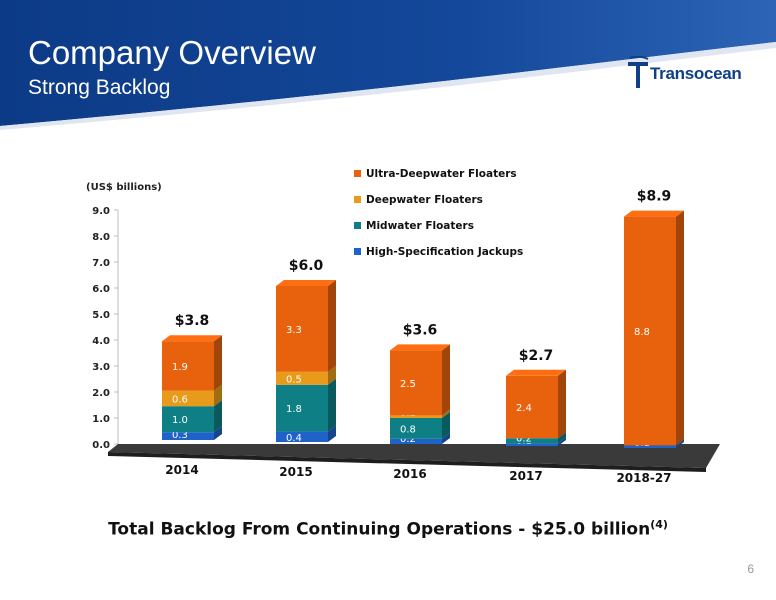 The width and height of the screenshot is (776, 600). Describe the element at coordinates (180, 399) in the screenshot. I see `bar-value-label: 0.6` at that location.